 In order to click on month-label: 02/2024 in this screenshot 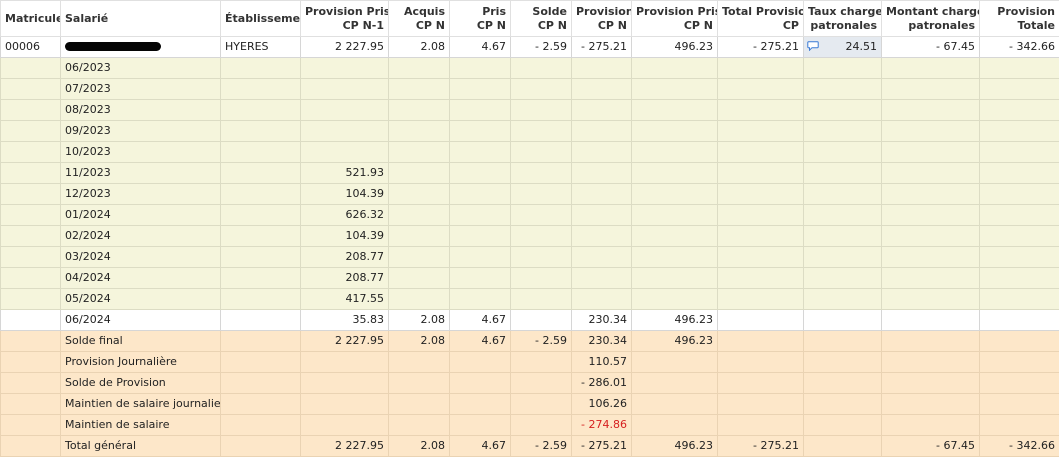, I will do `click(141, 236)`.